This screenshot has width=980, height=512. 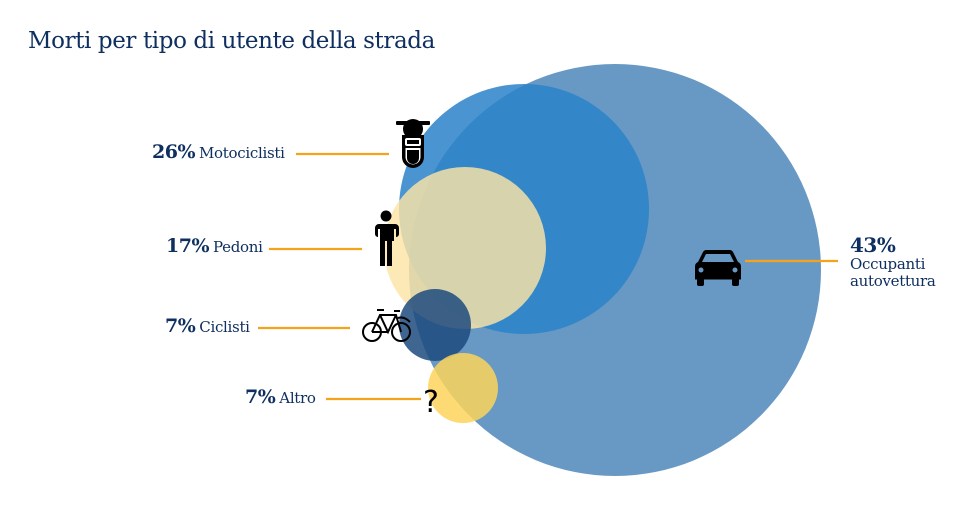 What do you see at coordinates (465, 248) in the screenshot?
I see `bubble-pedoni` at bounding box center [465, 248].